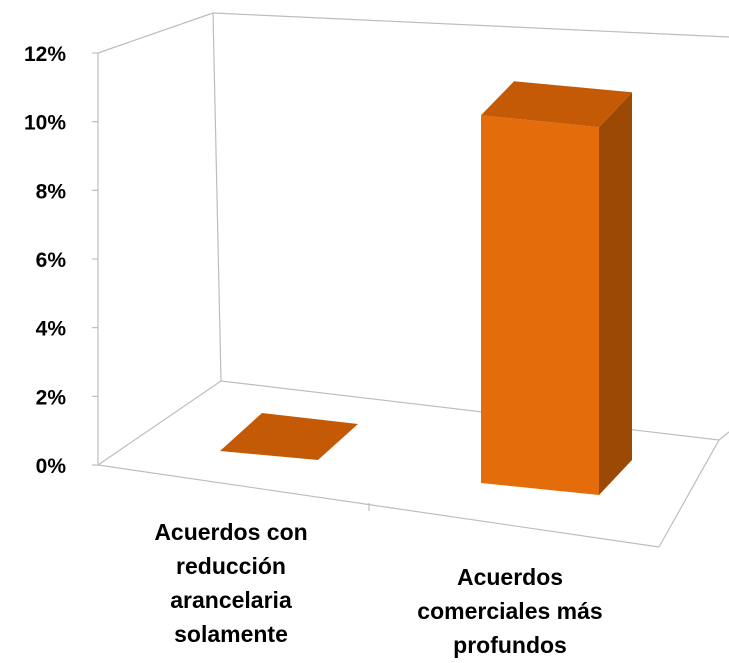 Image resolution: width=729 pixels, height=663 pixels. I want to click on y-tick-label: 0%, so click(51, 466).